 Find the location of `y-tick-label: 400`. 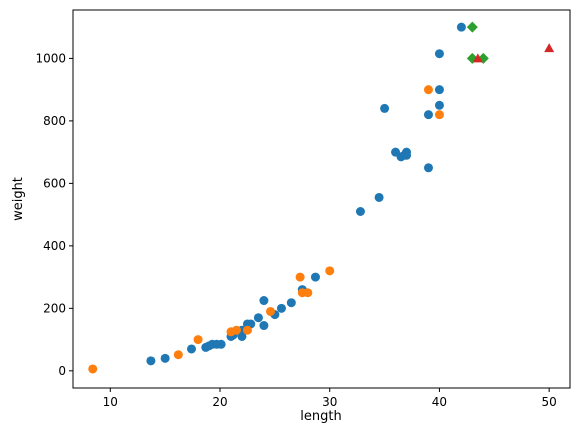

y-tick-label: 400 is located at coordinates (54, 246).